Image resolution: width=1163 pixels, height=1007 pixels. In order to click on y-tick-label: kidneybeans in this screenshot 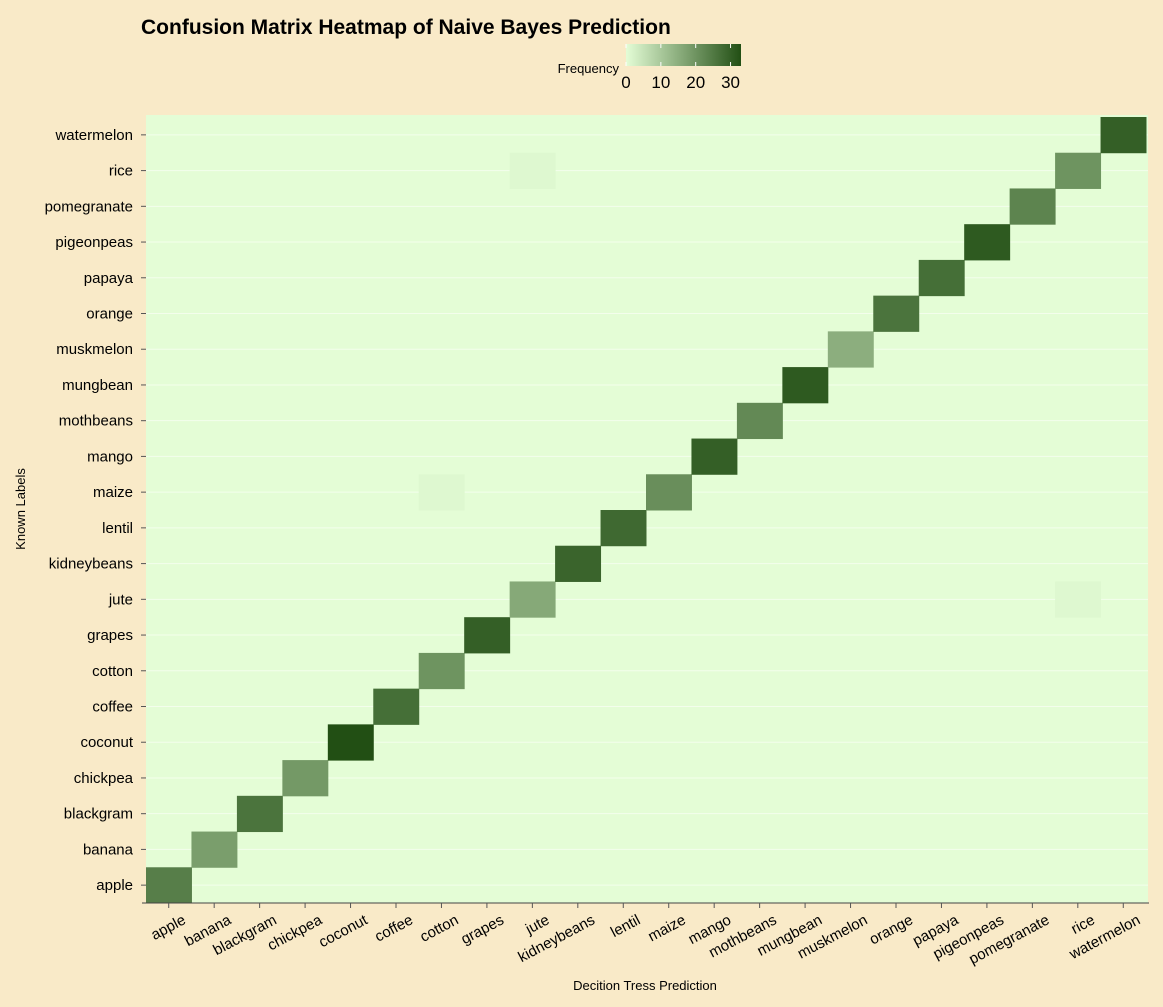, I will do `click(91, 564)`.